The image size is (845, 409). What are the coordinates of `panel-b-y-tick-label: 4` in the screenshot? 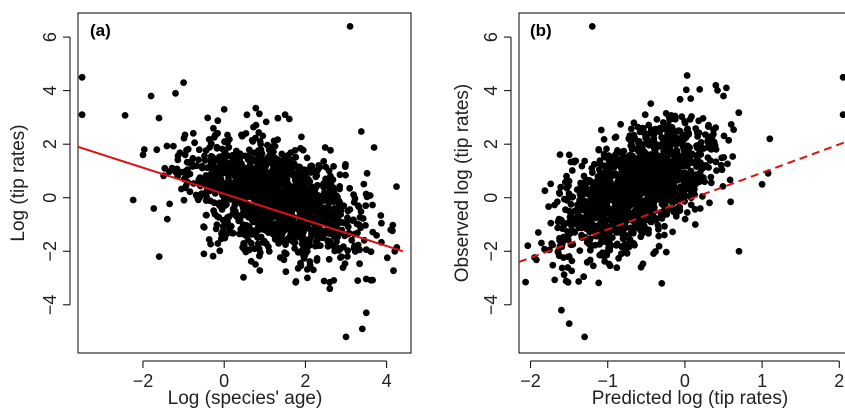 It's located at (491, 91).